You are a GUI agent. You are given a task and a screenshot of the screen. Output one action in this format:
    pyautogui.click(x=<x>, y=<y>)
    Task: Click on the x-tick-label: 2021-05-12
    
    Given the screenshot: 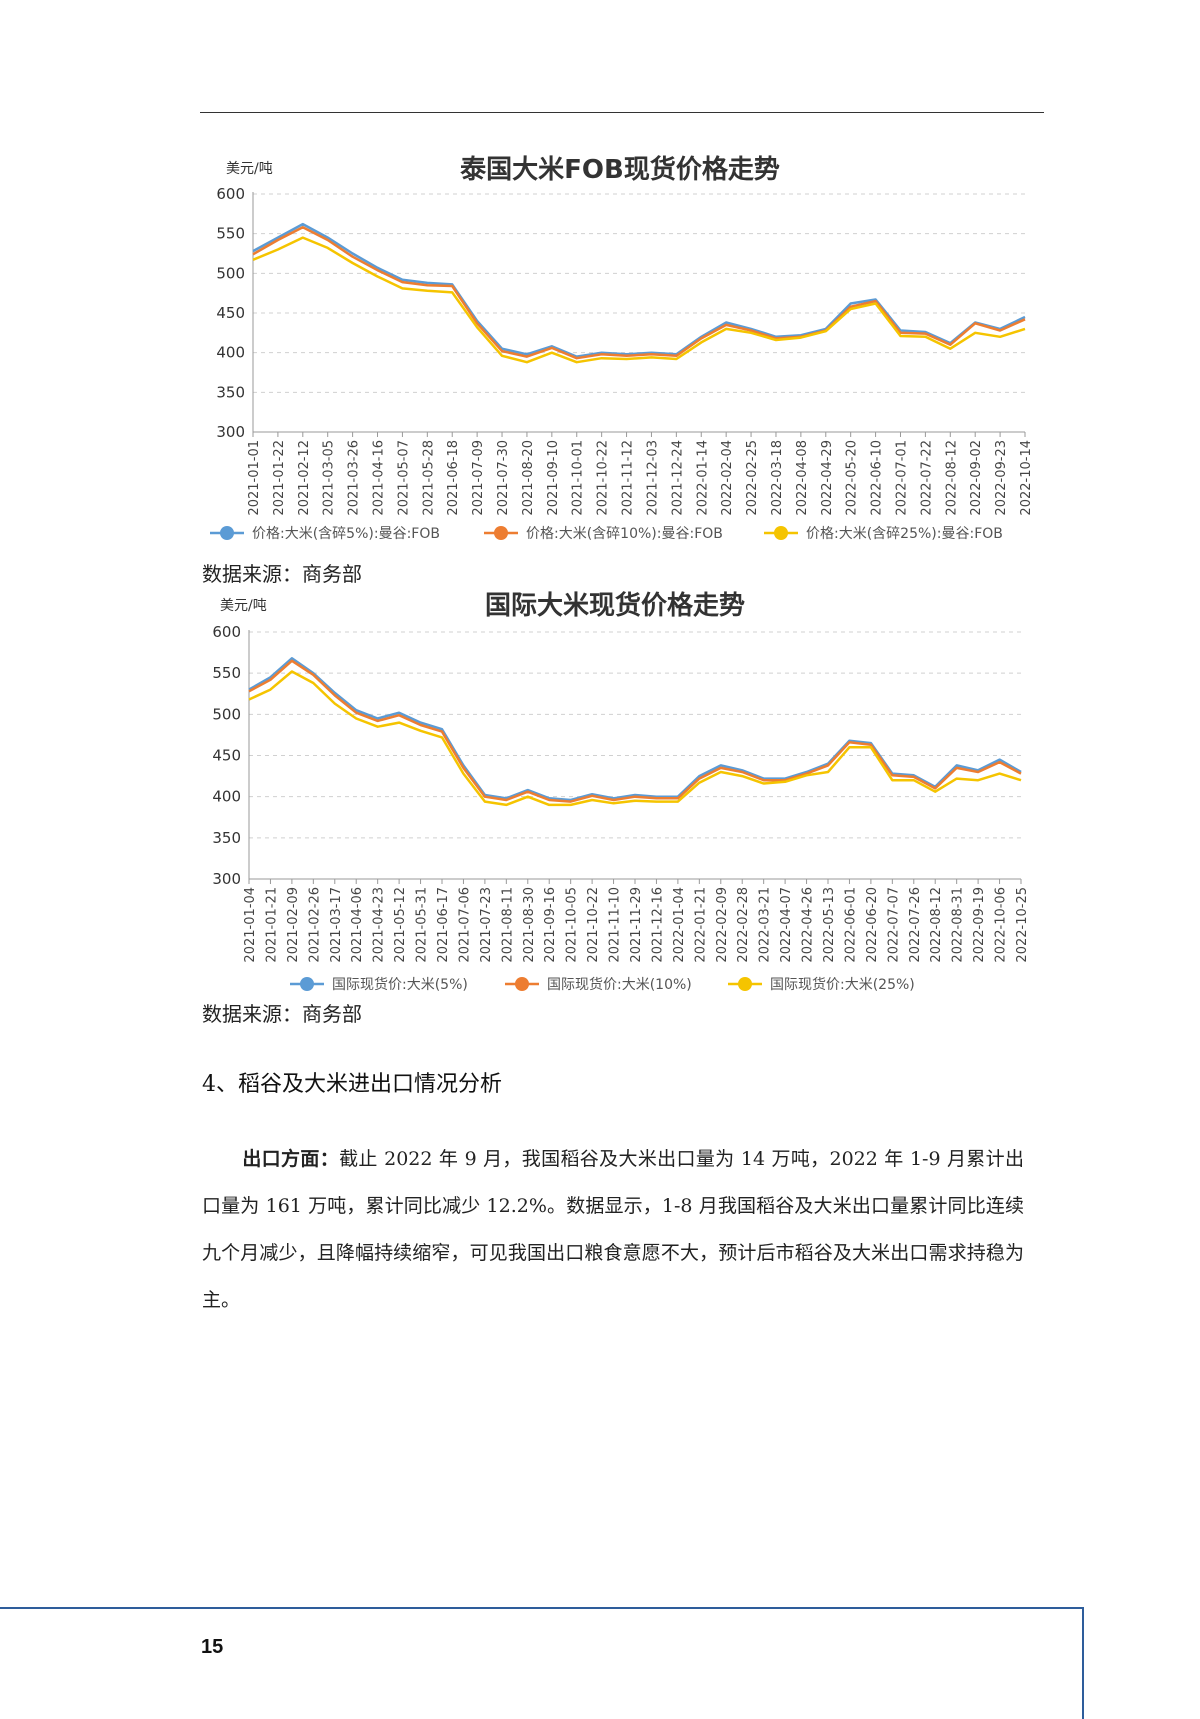 What is the action you would take?
    pyautogui.click(x=400, y=925)
    